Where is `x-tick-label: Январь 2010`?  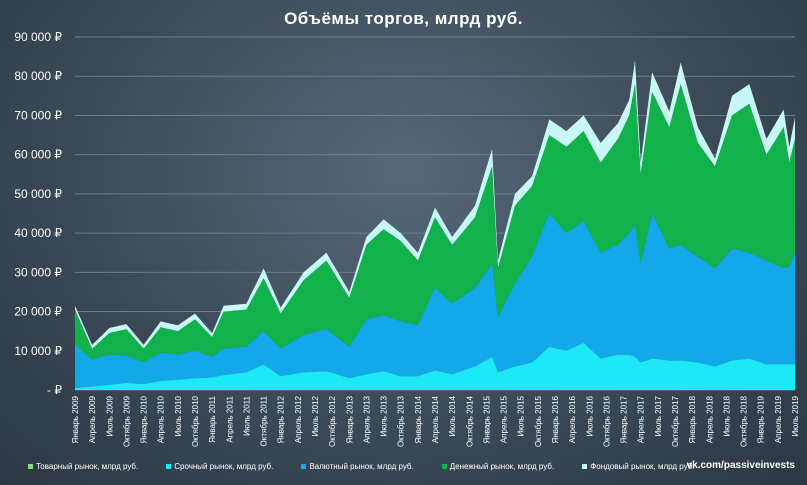 x-tick-label: Январь 2010 is located at coordinates (144, 419).